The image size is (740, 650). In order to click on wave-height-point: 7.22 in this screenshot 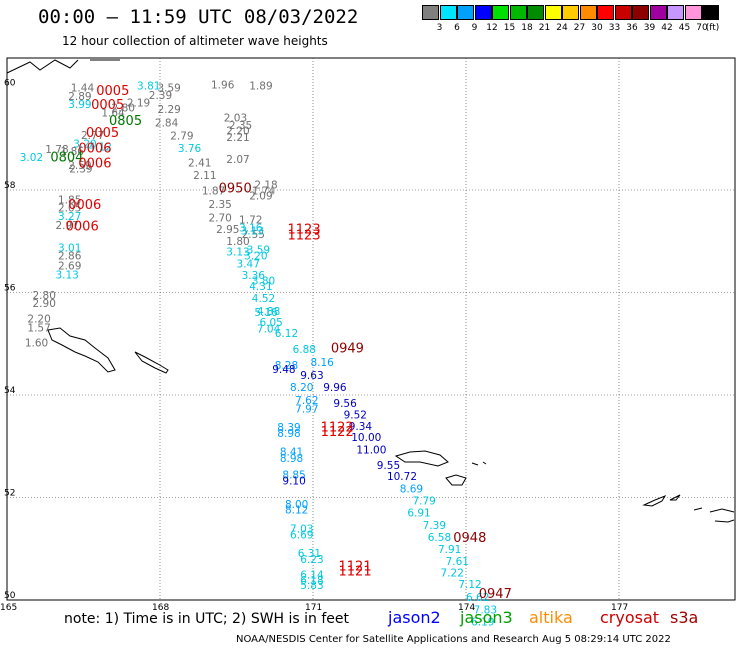, I will do `click(452, 573)`.